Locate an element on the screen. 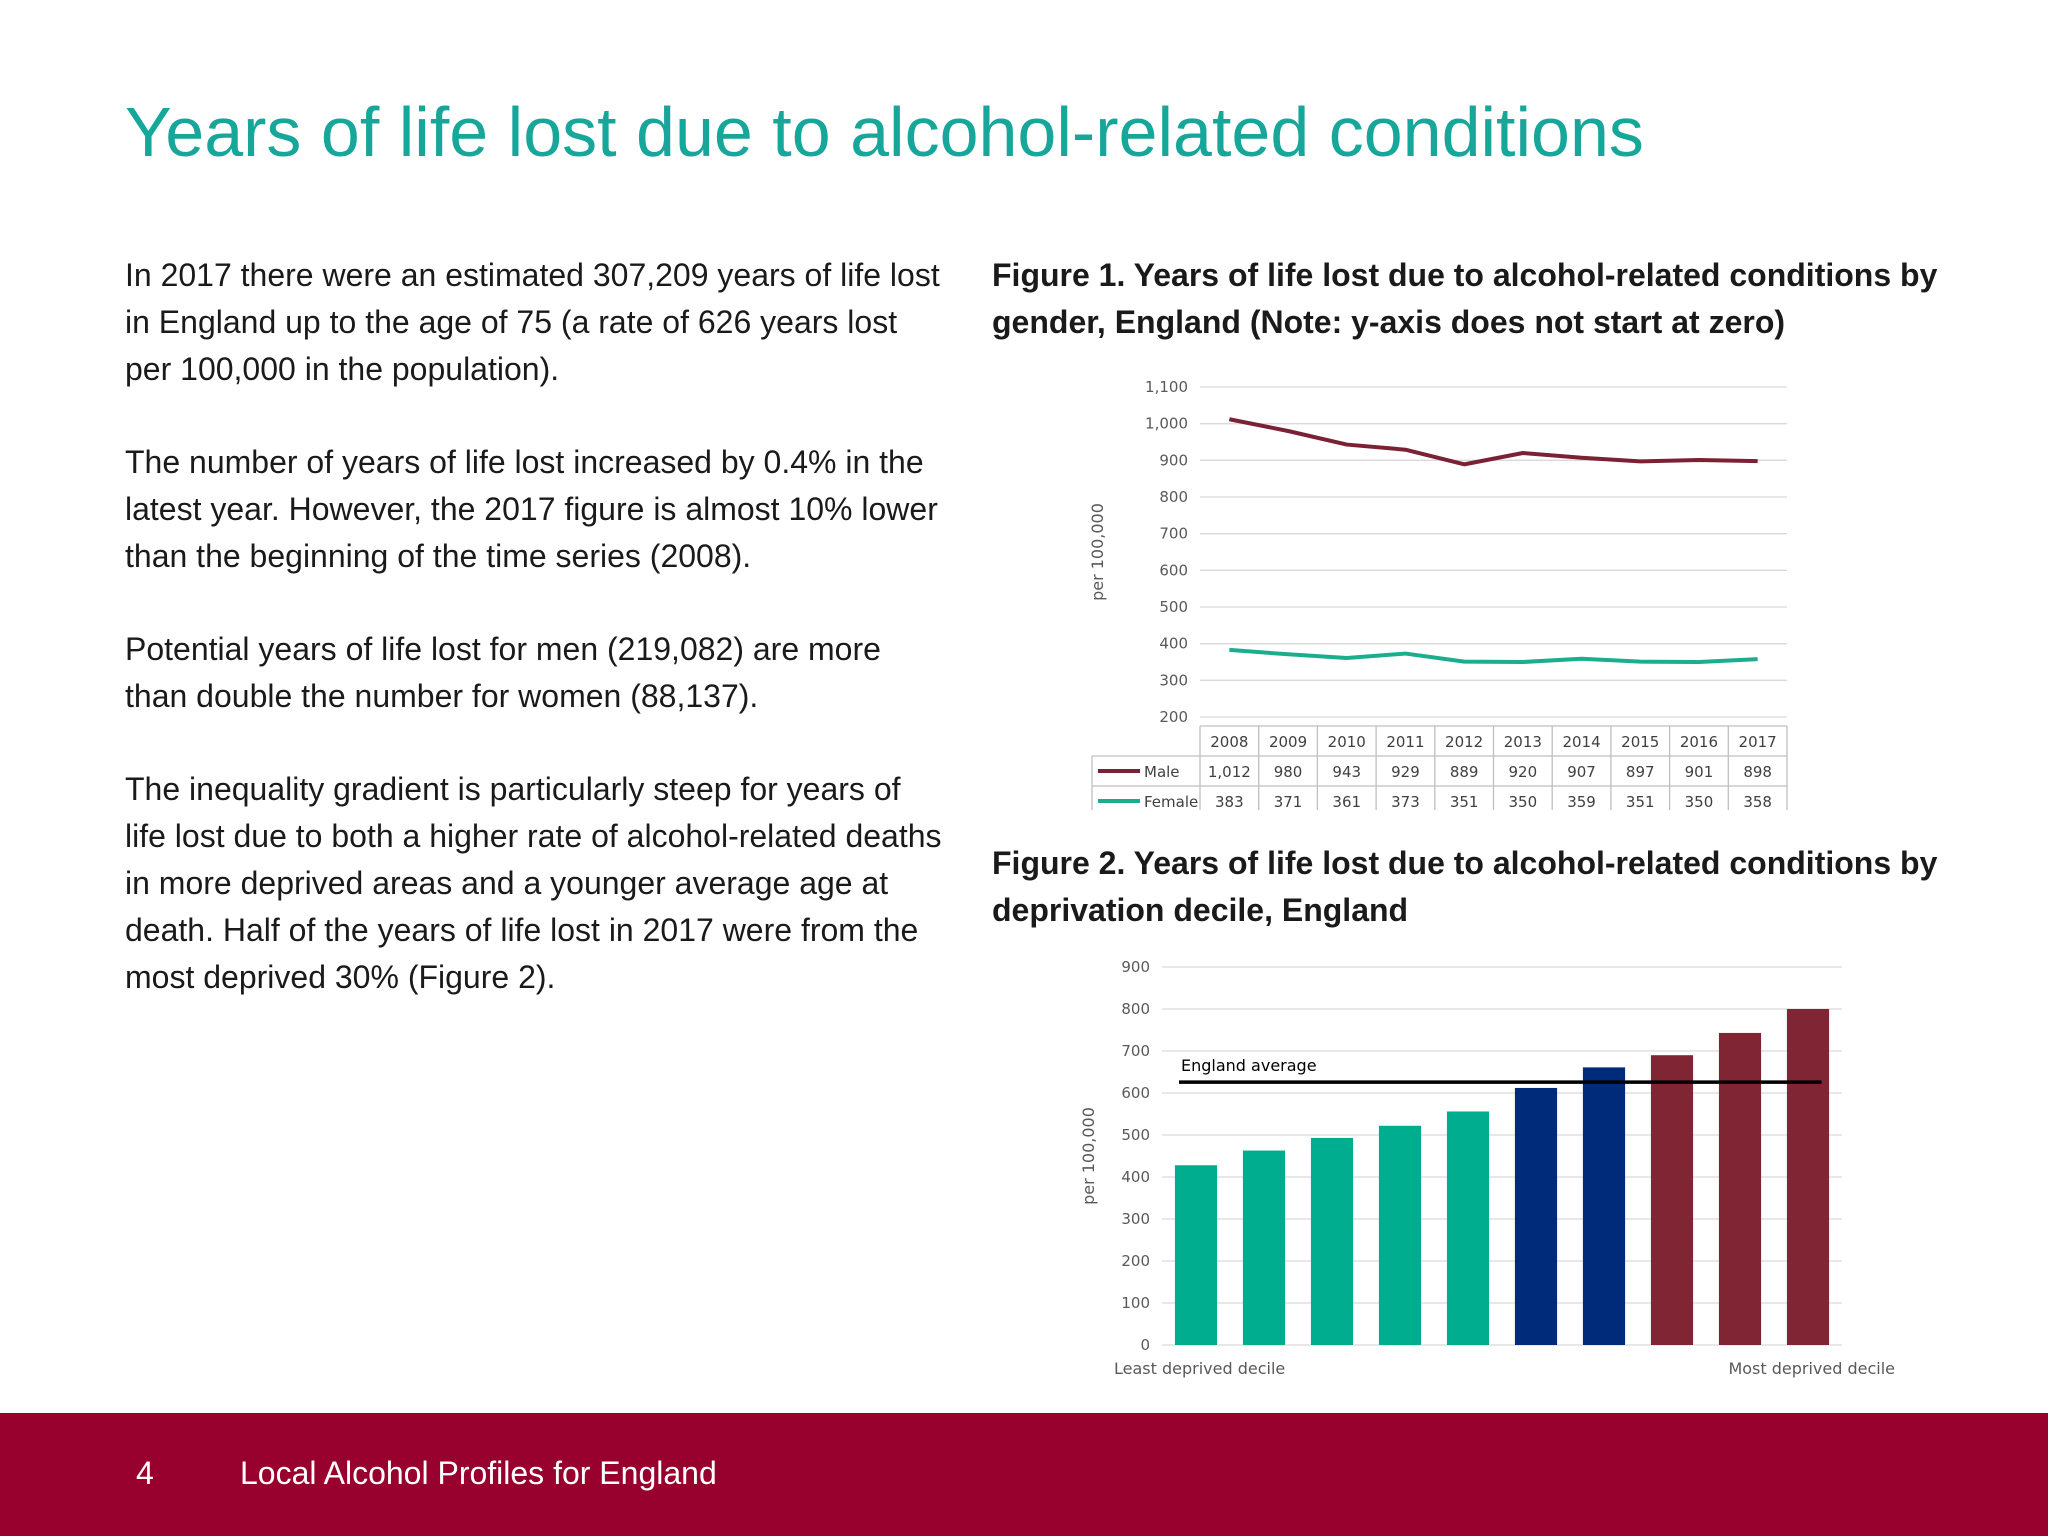 This screenshot has height=1536, width=2048. x-axis-right-label: Most deprived decile is located at coordinates (1811, 1368).